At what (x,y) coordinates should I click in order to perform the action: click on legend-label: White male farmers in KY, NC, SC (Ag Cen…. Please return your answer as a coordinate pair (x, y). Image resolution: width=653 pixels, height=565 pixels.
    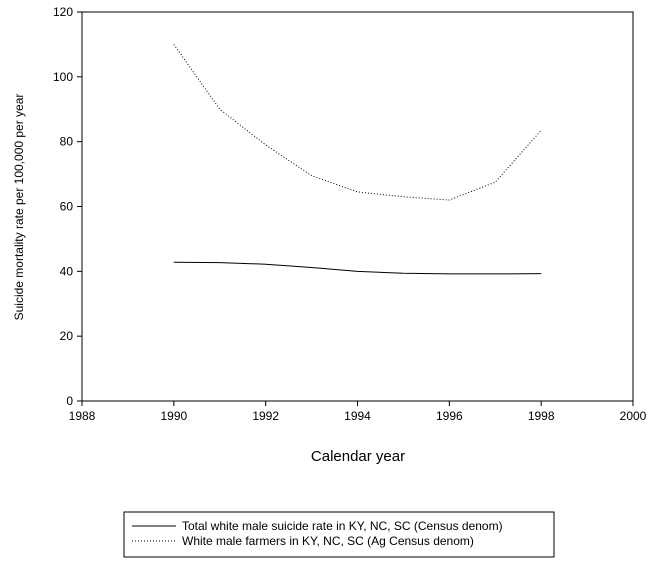
    Looking at the image, I should click on (328, 541).